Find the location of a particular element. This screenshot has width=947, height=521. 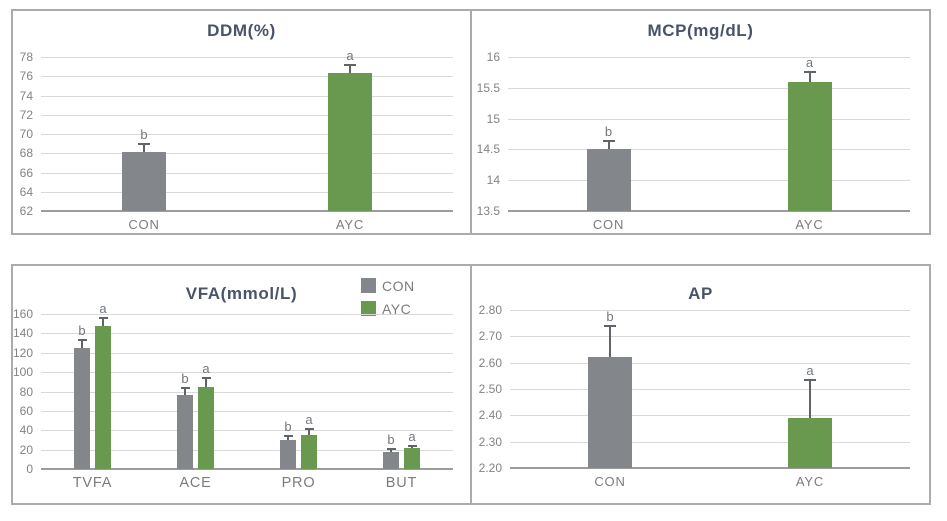

y-tick-label: 76 is located at coordinates (26, 76).